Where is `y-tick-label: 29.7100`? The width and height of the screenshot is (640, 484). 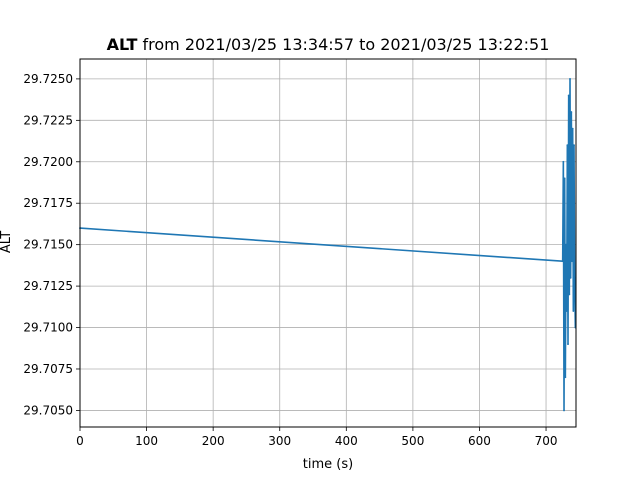 y-tick-label: 29.7100 is located at coordinates (48, 328).